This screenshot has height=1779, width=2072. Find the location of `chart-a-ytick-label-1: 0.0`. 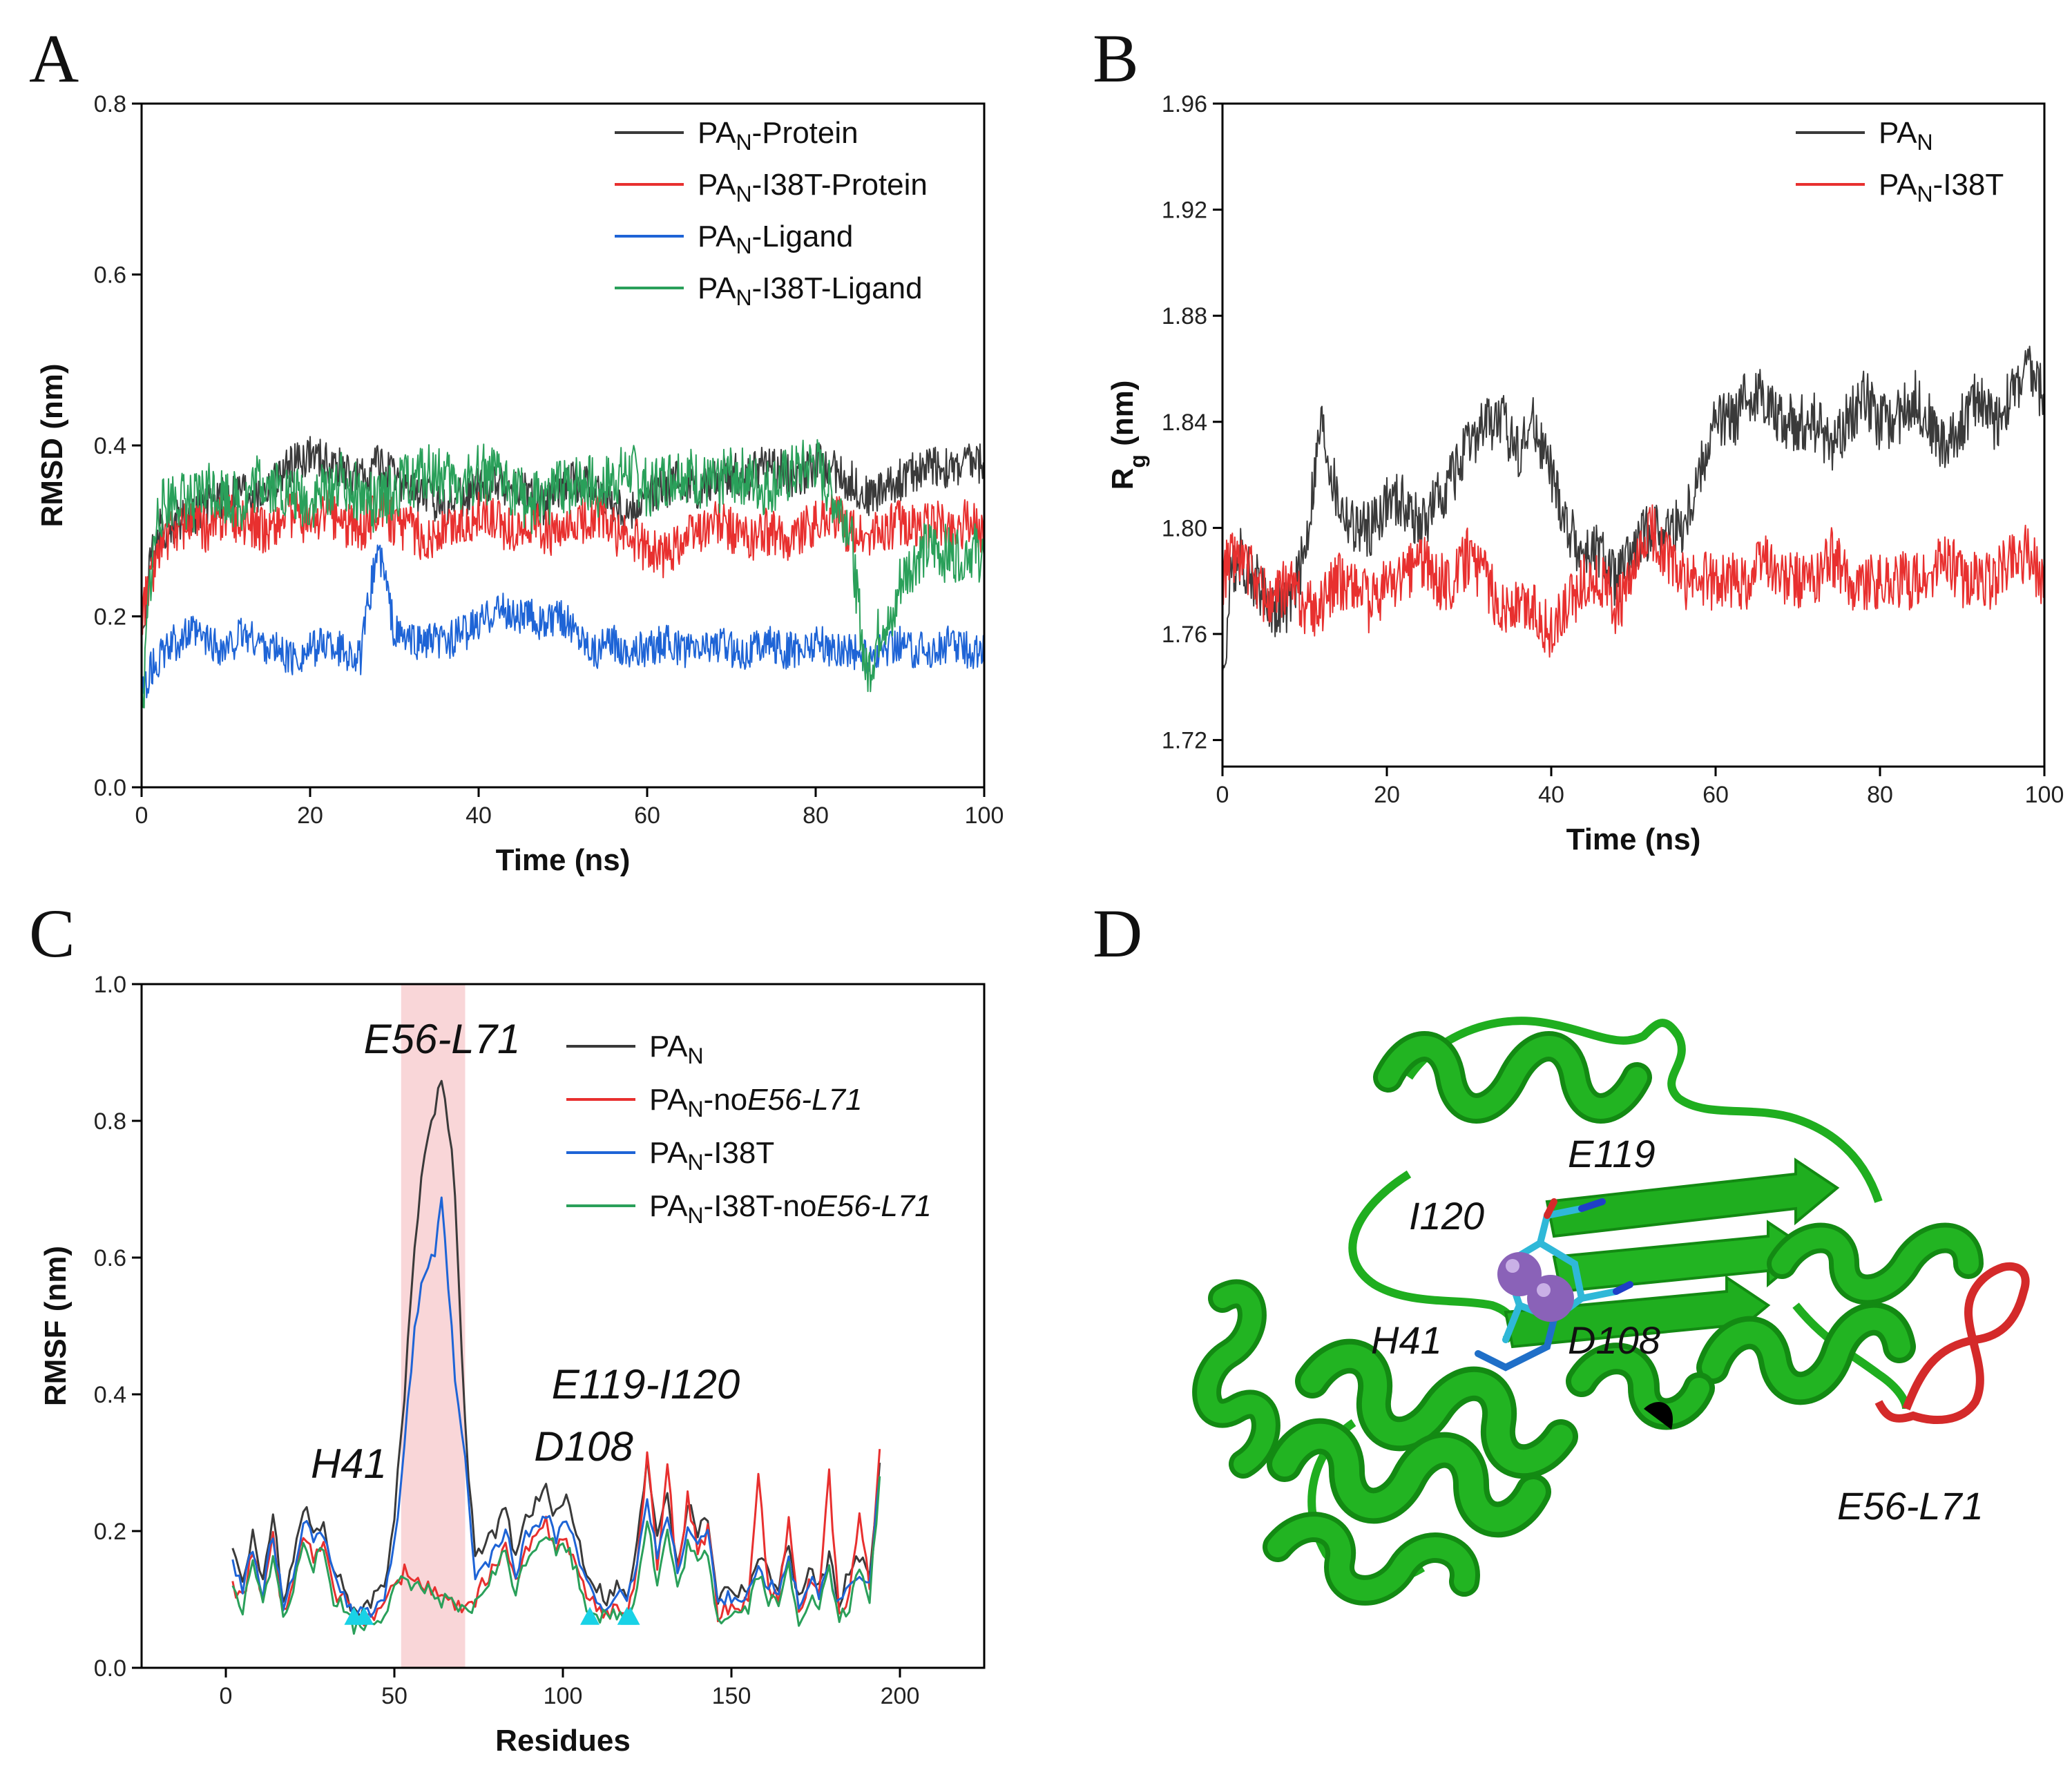

chart-a-ytick-label-1: 0.0 is located at coordinates (110, 788).